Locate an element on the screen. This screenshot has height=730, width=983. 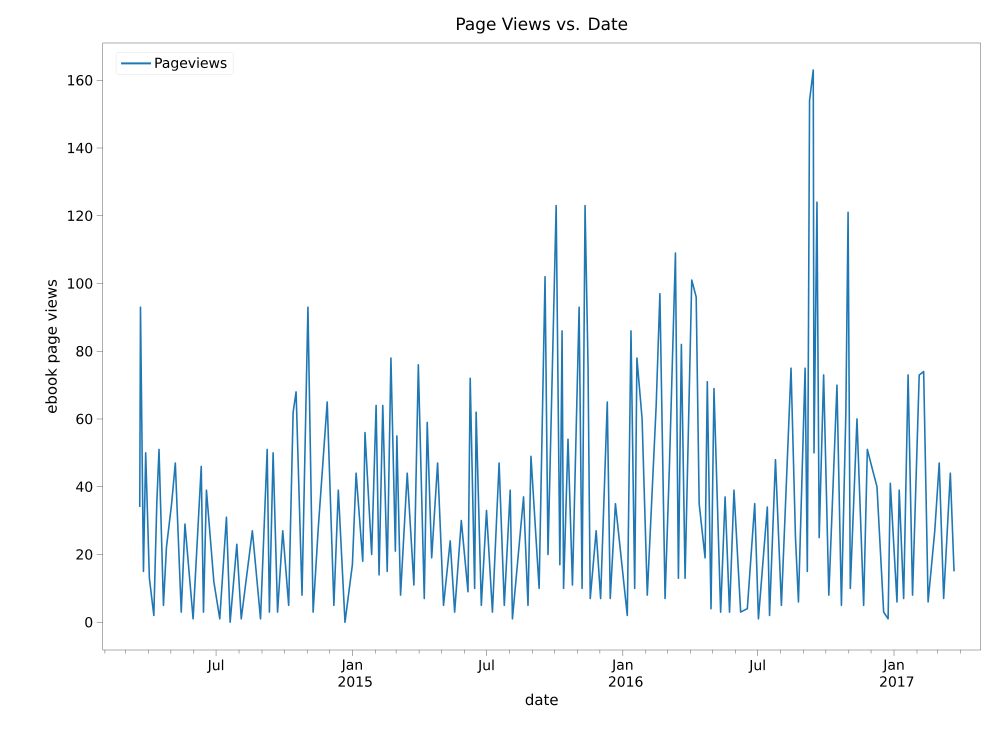
x-tick-label: Jan 2015 is located at coordinates (355, 673).